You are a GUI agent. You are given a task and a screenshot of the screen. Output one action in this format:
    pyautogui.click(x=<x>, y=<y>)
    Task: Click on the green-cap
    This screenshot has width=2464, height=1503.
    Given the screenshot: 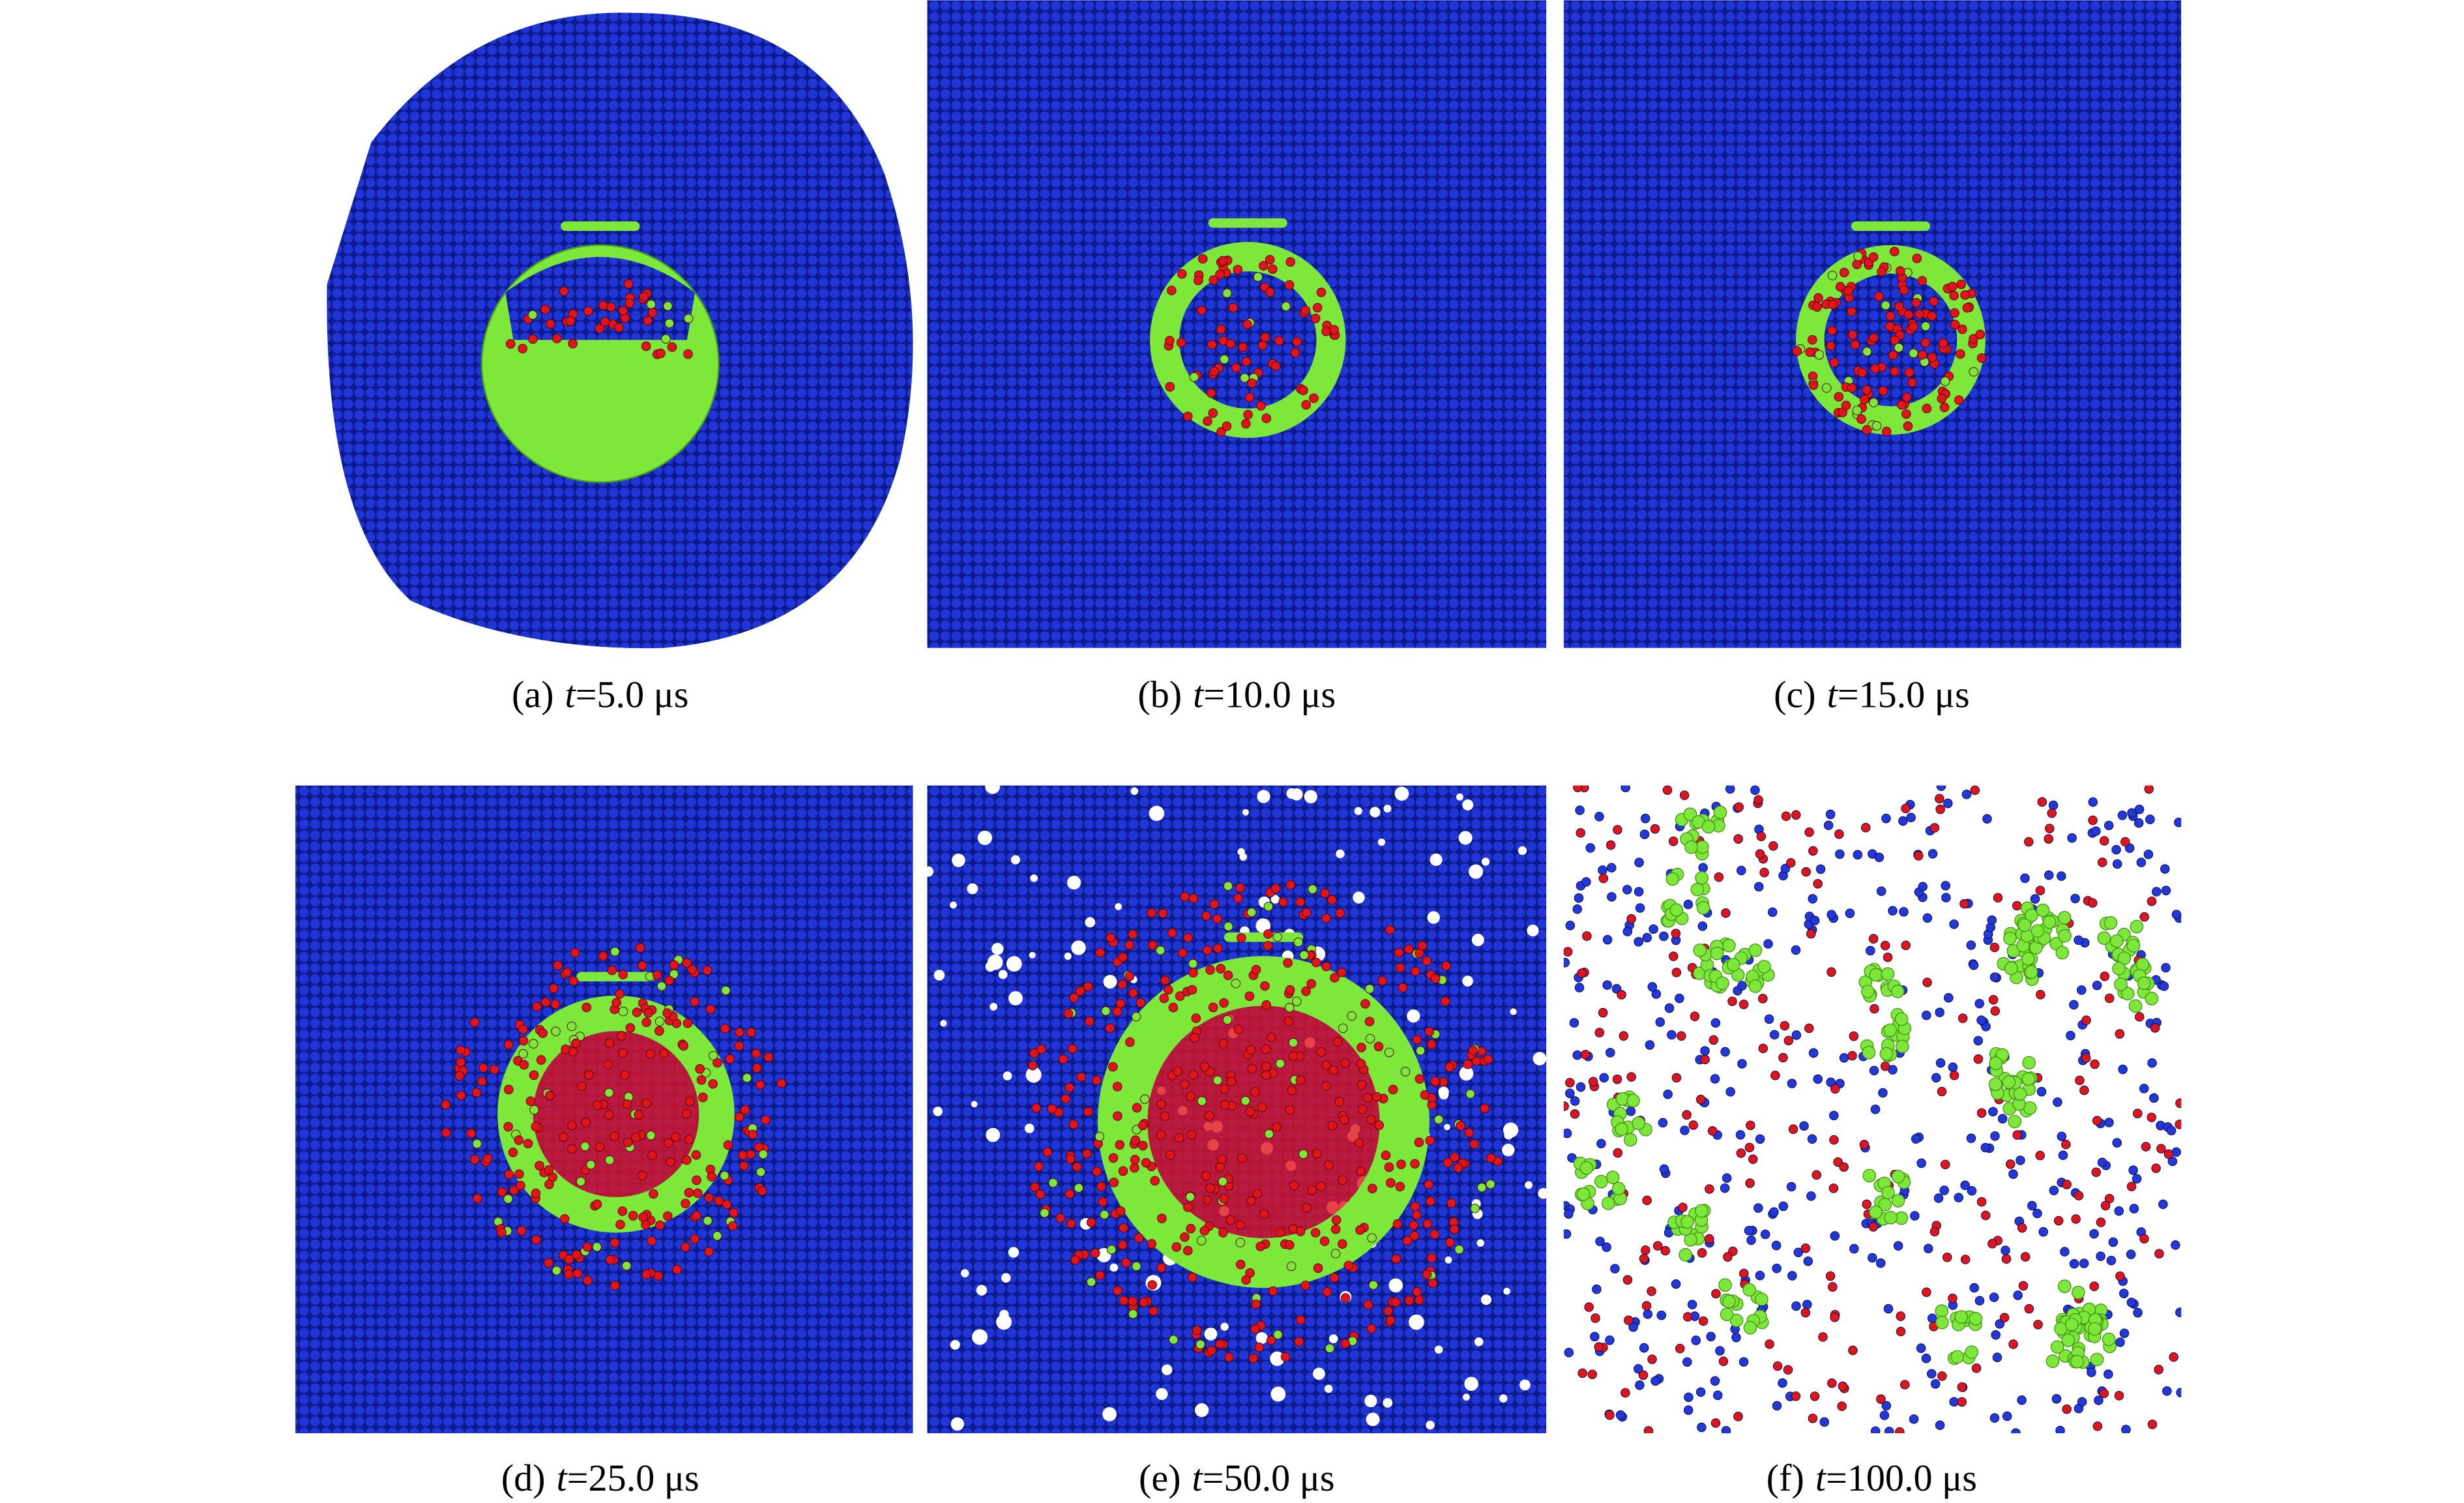 What is the action you would take?
    pyautogui.click(x=616, y=977)
    